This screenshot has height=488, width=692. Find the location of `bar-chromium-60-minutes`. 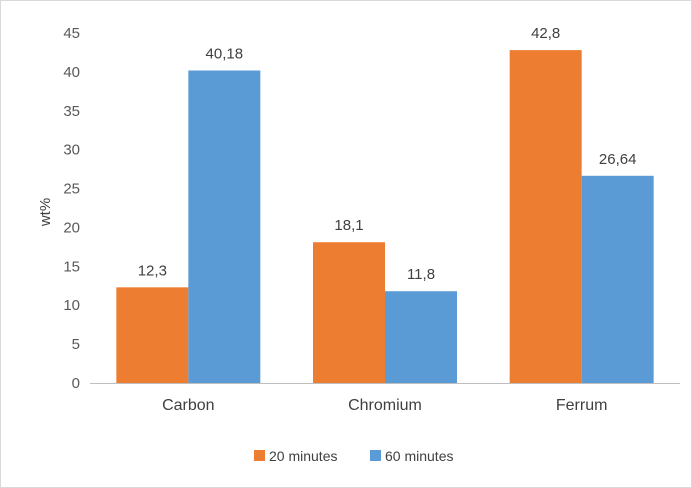

bar-chromium-60-minutes is located at coordinates (421, 337).